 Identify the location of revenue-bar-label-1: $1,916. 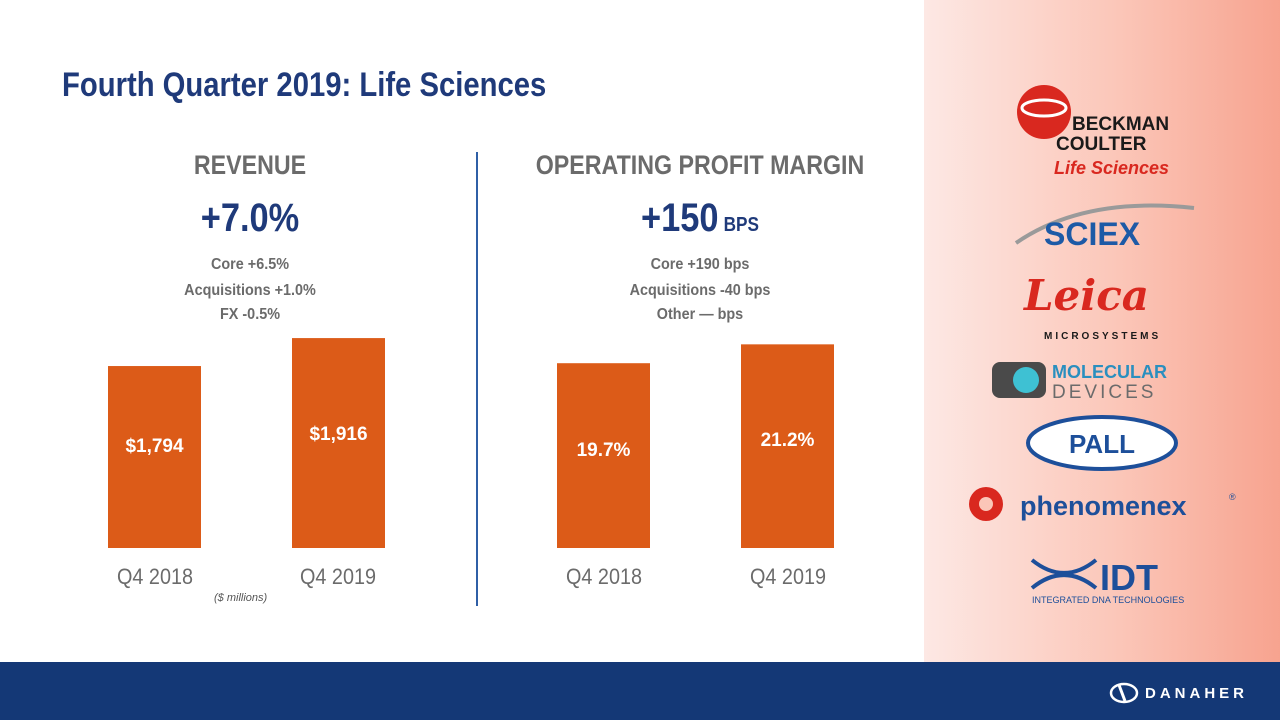
(338, 434).